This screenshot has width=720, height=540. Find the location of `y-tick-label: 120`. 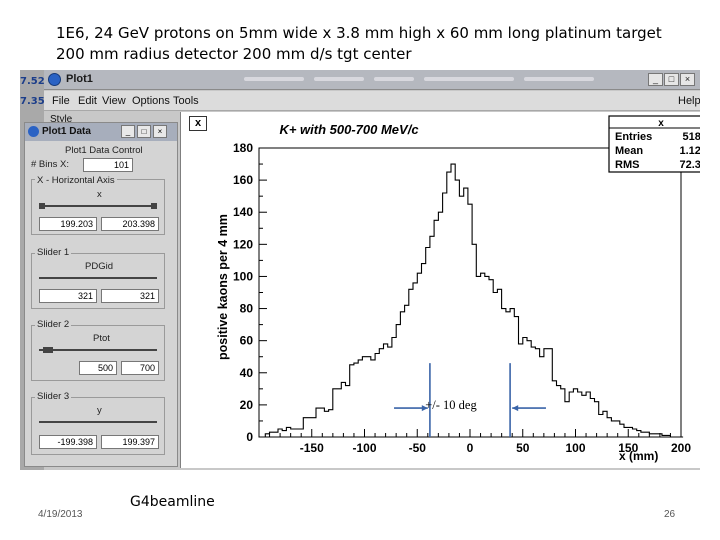

y-tick-label: 120 is located at coordinates (243, 244).